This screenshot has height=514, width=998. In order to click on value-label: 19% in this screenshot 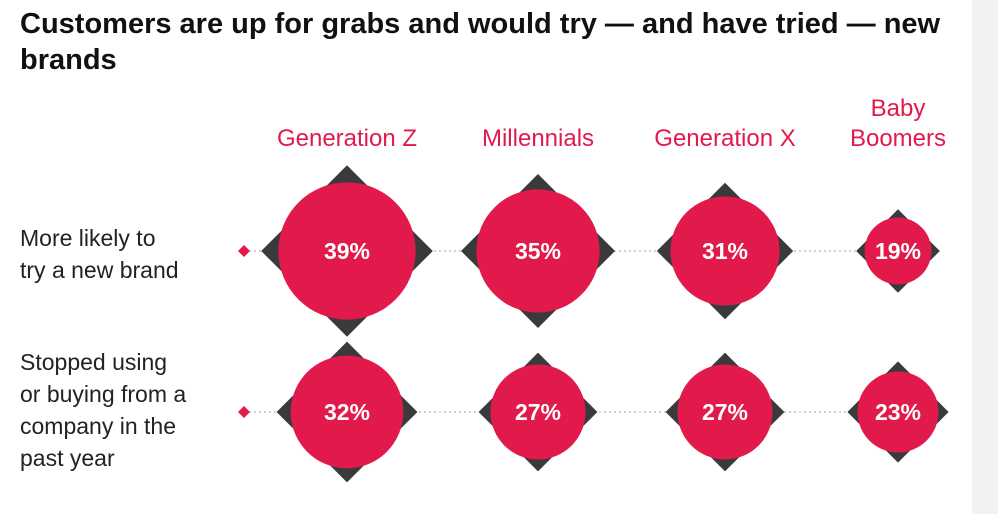, I will do `click(898, 251)`.